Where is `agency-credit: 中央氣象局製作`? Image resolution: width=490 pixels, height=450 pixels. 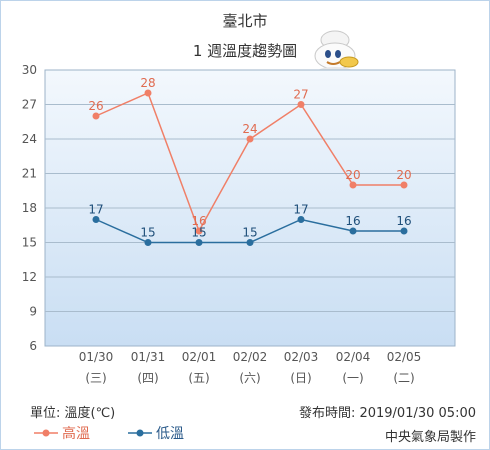
agency-credit: 中央氣象局製作 is located at coordinates (430, 437).